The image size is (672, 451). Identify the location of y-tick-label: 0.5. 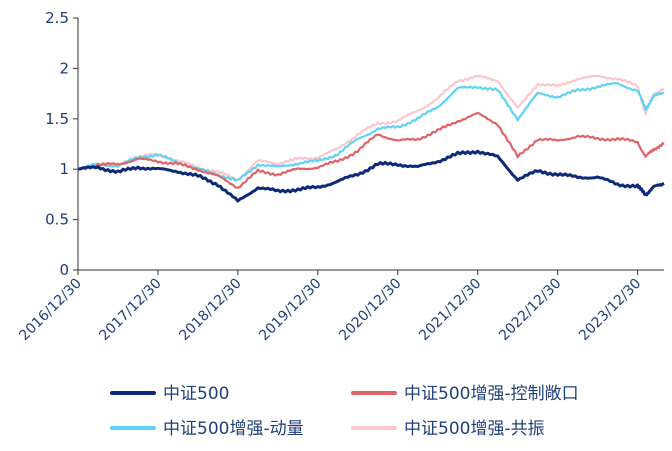
(57, 220).